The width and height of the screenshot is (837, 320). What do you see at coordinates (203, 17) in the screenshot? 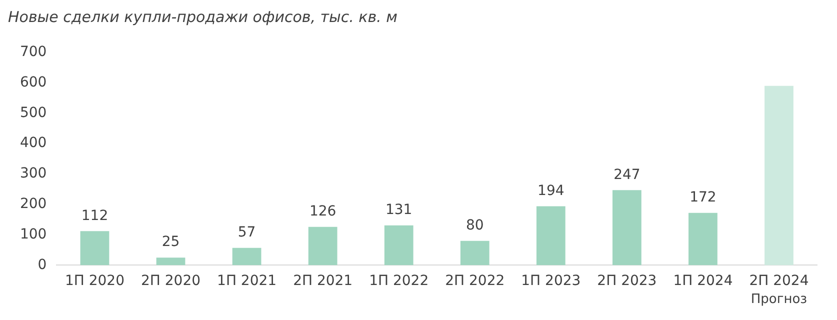
I see `chart-title: Новые сделки купли-продажи офисов, тыс. кв. м` at bounding box center [203, 17].